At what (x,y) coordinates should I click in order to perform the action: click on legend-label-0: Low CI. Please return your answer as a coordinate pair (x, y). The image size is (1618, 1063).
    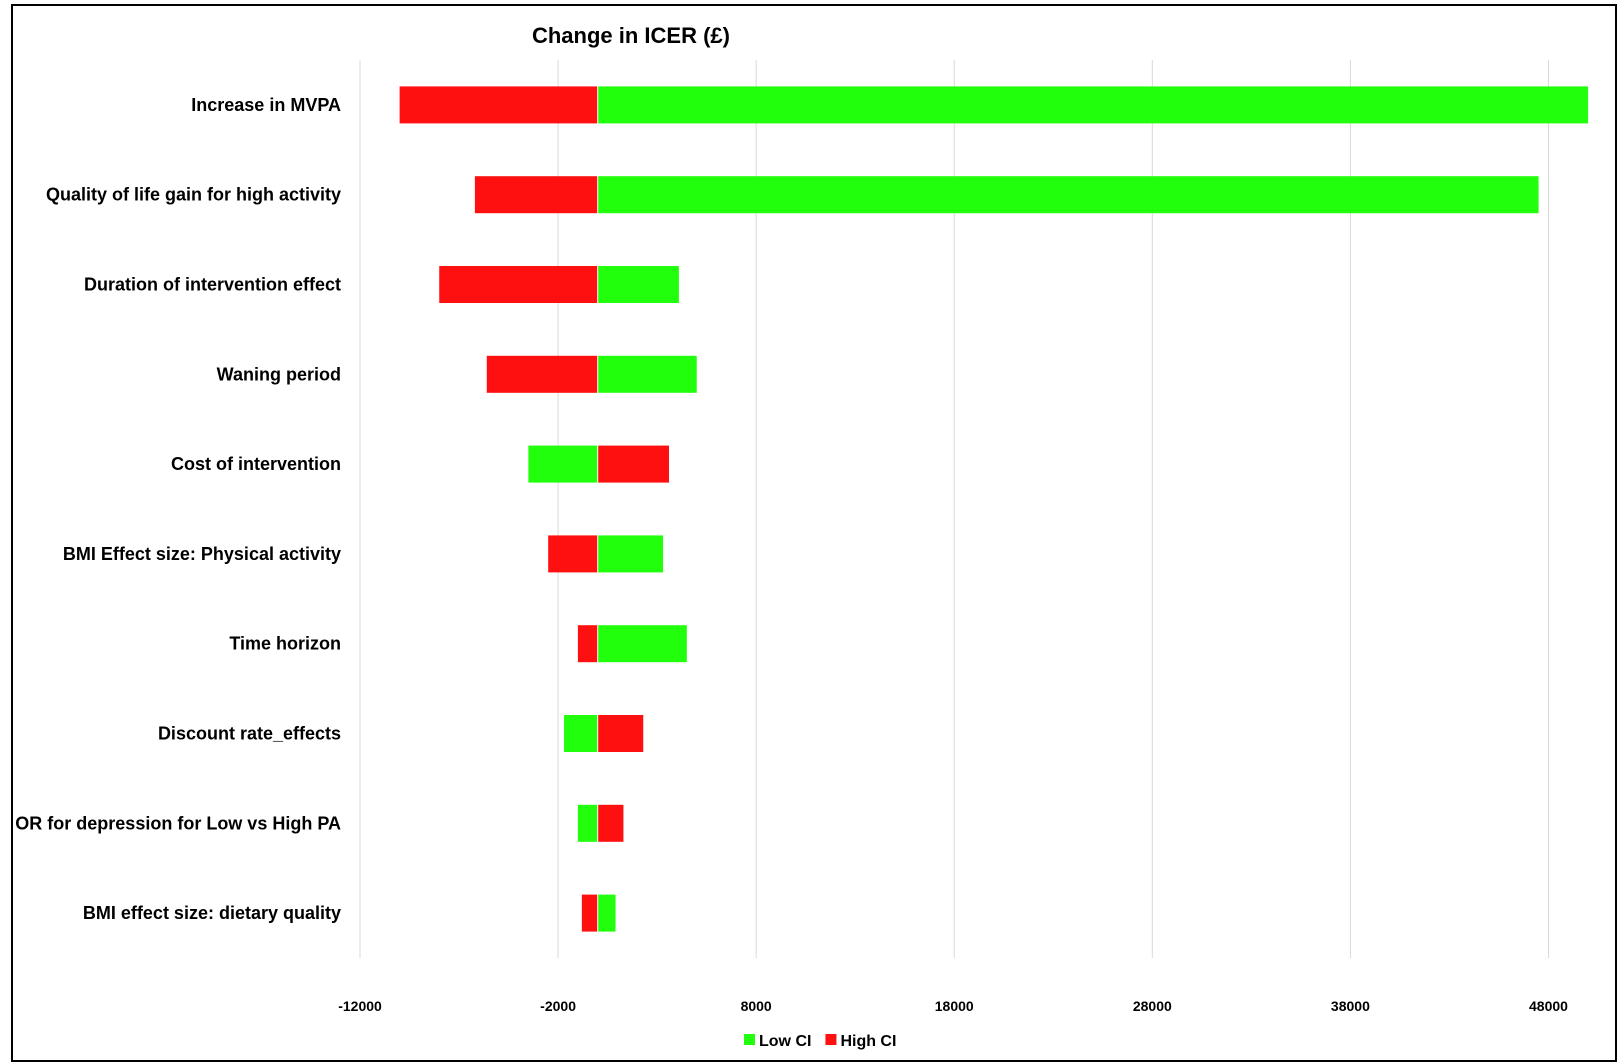
    Looking at the image, I should click on (785, 1041).